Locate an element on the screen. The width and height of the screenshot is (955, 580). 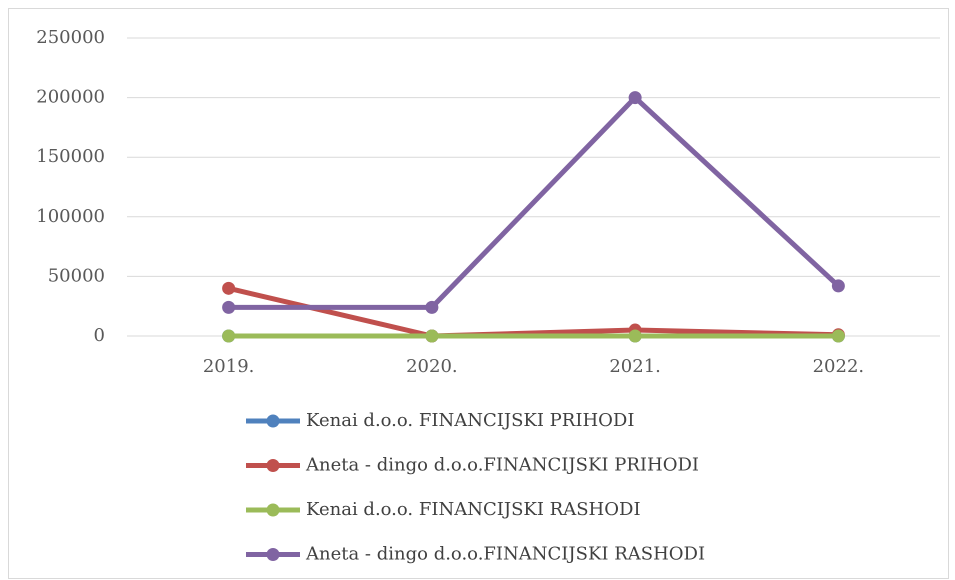
legend-label: Aneta - dingo d.o.o.FINANCIJSKI PRIHODI is located at coordinates (502, 465).